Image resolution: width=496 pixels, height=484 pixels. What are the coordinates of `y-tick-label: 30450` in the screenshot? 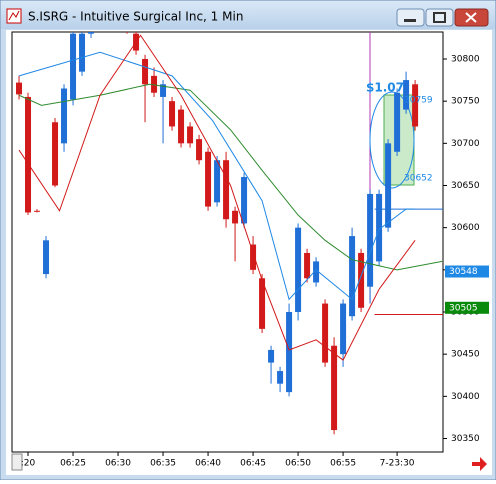 It's located at (465, 355).